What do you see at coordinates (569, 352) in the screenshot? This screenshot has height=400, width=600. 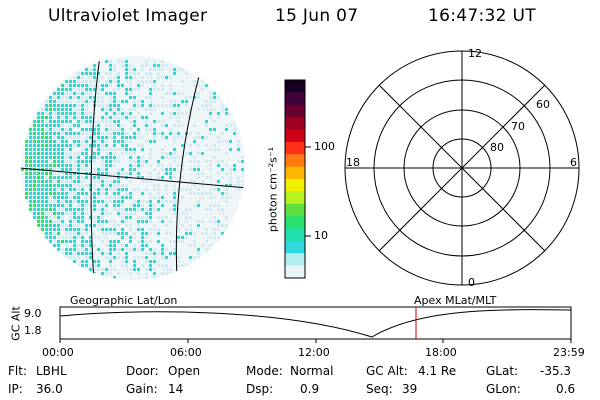 I see `time-tick-label: 23:59` at bounding box center [569, 352].